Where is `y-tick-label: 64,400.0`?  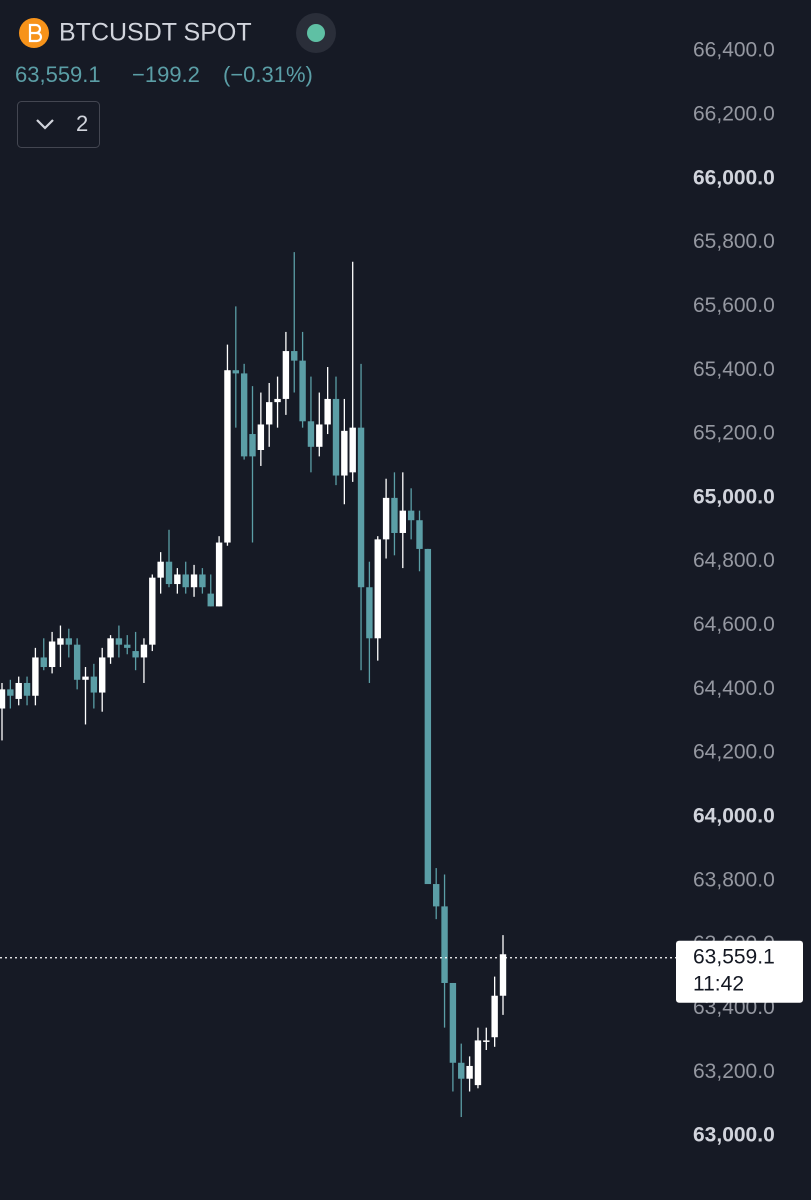 y-tick-label: 64,400.0 is located at coordinates (734, 688).